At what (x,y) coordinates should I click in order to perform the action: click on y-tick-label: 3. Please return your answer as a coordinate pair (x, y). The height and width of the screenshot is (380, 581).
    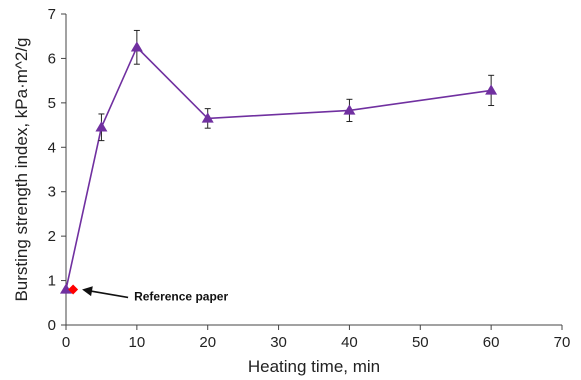
    Looking at the image, I should click on (52, 192).